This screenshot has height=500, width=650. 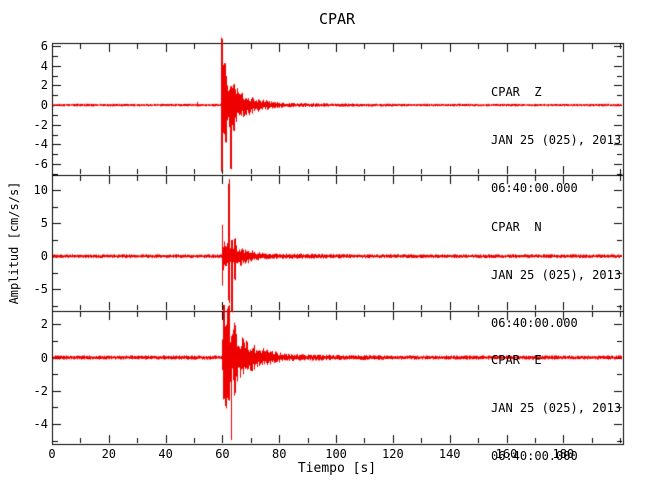 I want to click on x-tick-label: 0, so click(x=52, y=454).